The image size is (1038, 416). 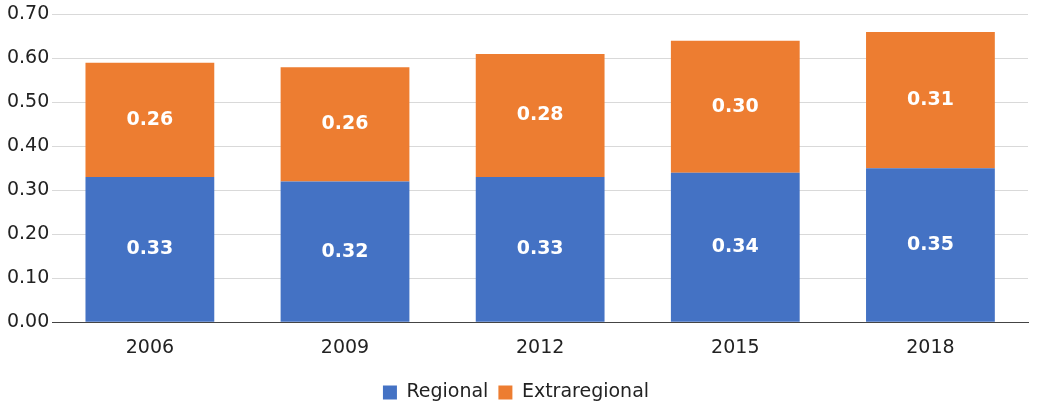 What do you see at coordinates (28, 144) in the screenshot?
I see `y-tick-label: 0.40` at bounding box center [28, 144].